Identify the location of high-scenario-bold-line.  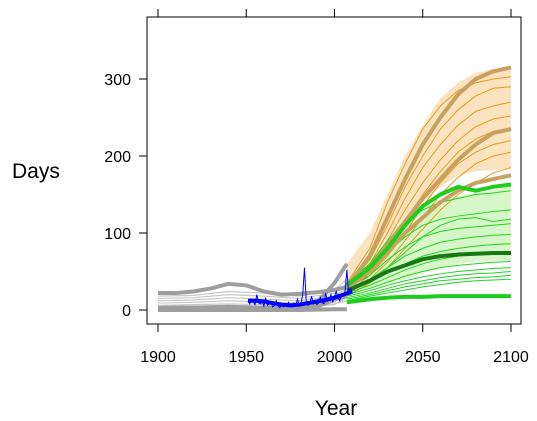
(428, 232).